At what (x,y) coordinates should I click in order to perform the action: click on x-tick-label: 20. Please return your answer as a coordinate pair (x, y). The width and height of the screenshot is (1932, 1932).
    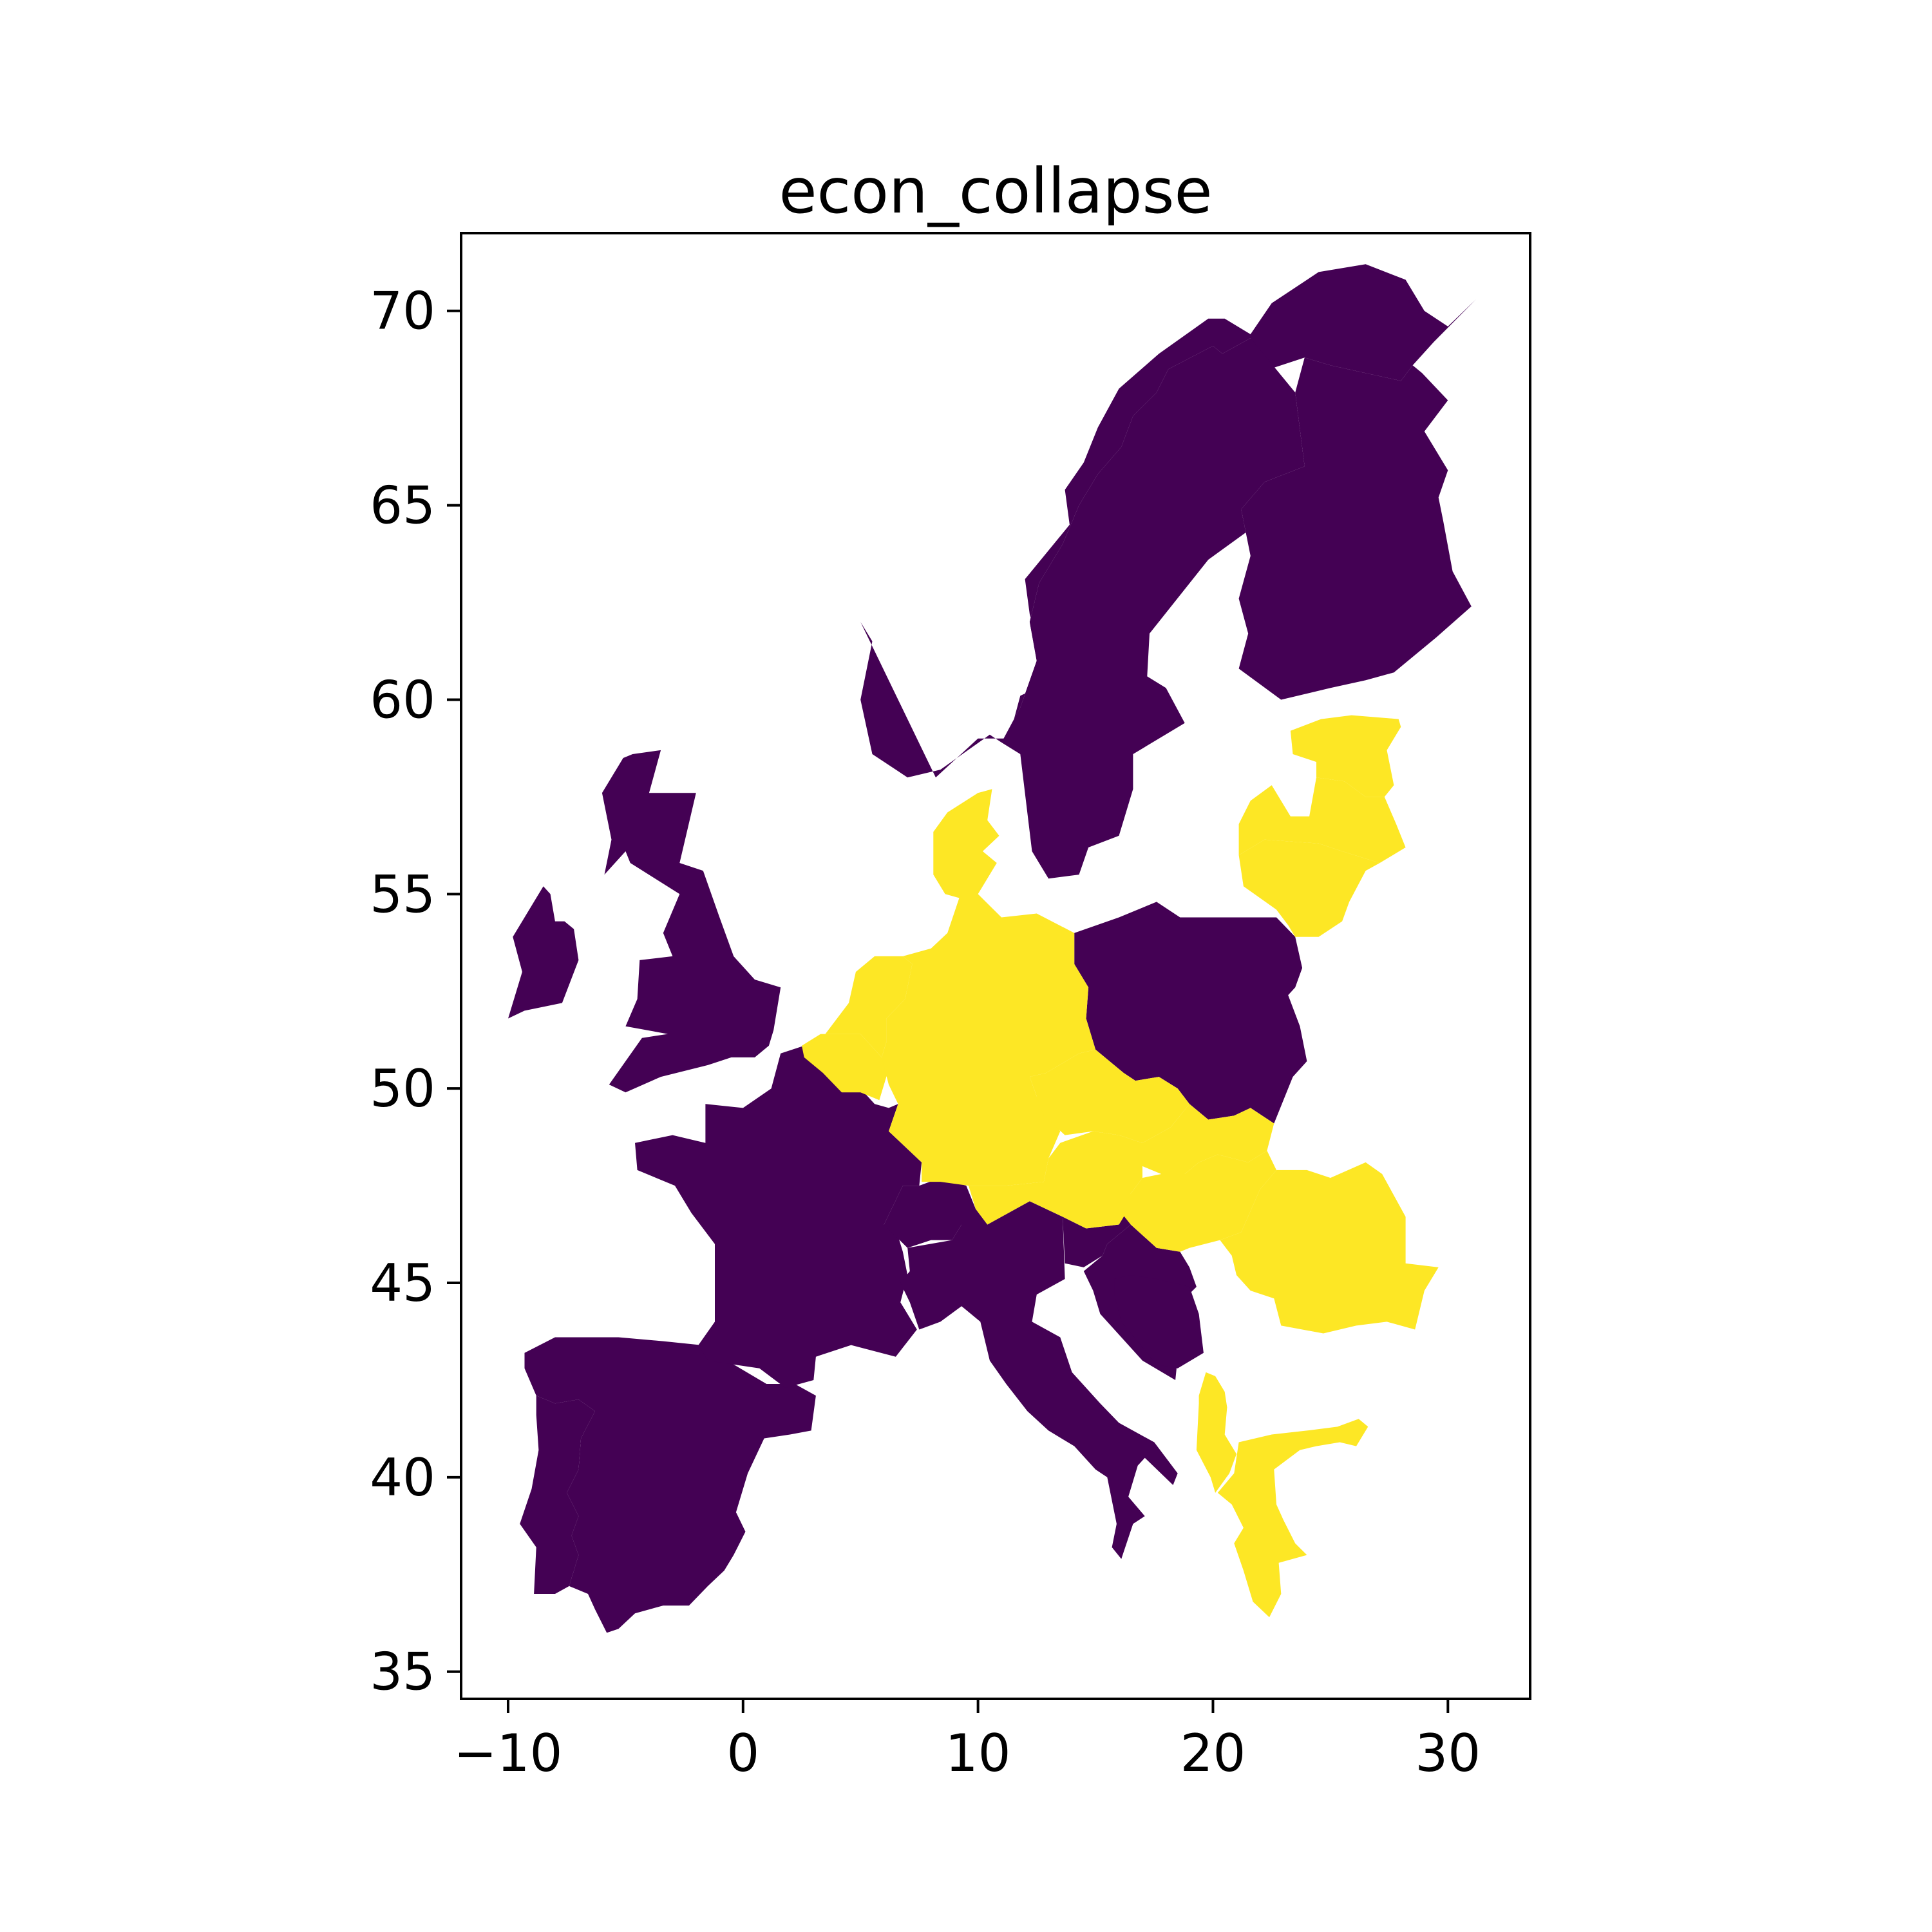
    Looking at the image, I should click on (1213, 1753).